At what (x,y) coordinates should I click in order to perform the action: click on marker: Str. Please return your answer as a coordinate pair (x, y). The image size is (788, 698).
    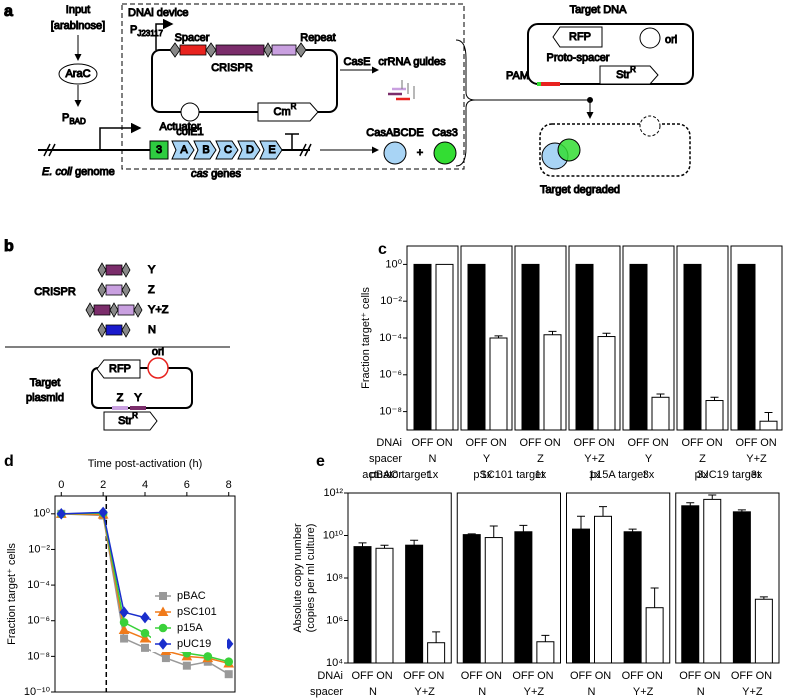
    Looking at the image, I should click on (623, 75).